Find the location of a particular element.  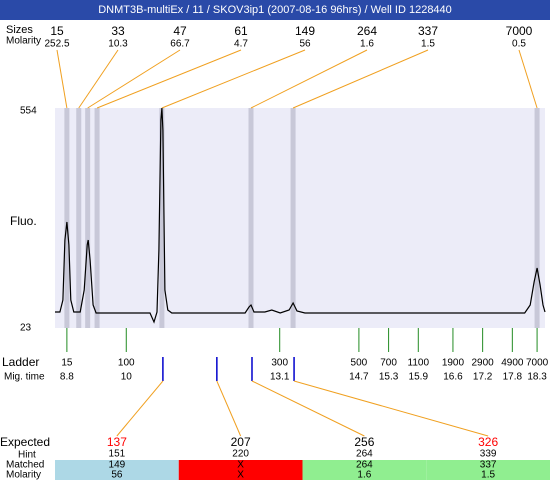

peak-molarity: 252.5 is located at coordinates (56, 44).